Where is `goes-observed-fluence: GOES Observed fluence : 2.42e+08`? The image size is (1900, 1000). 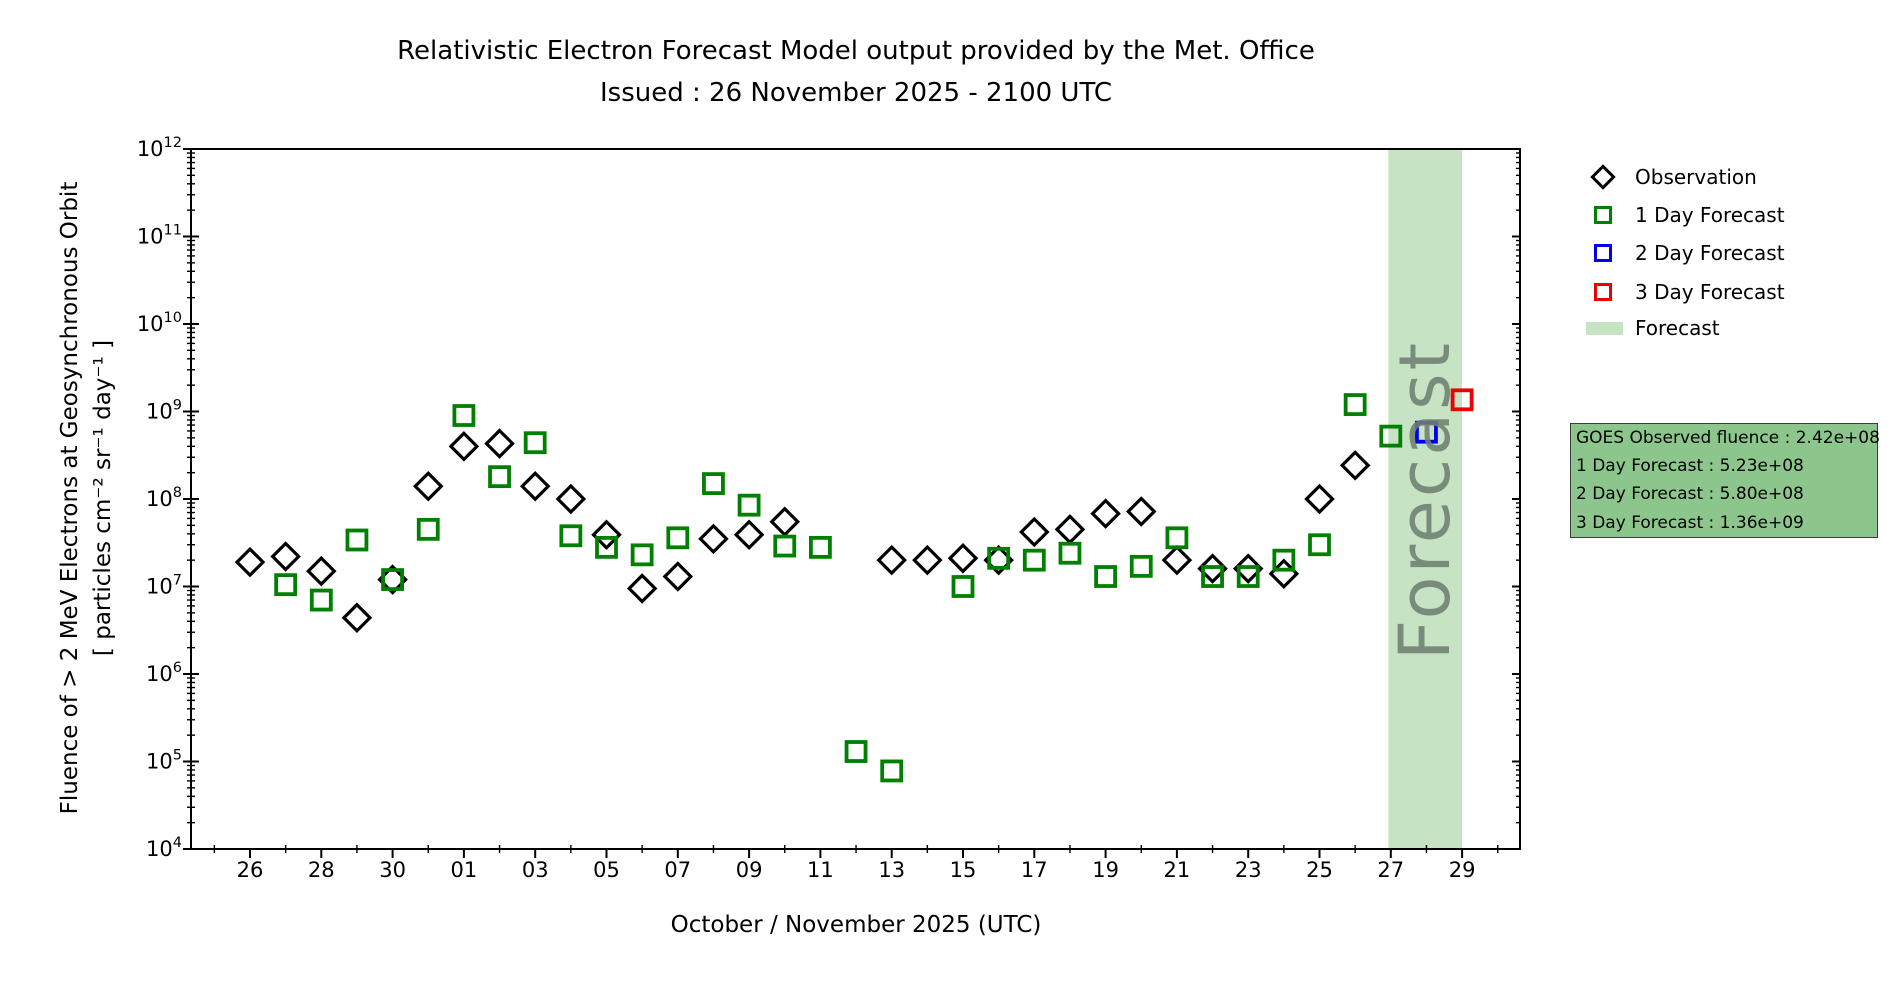 goes-observed-fluence: GOES Observed fluence : 2.42e+08 is located at coordinates (1728, 438).